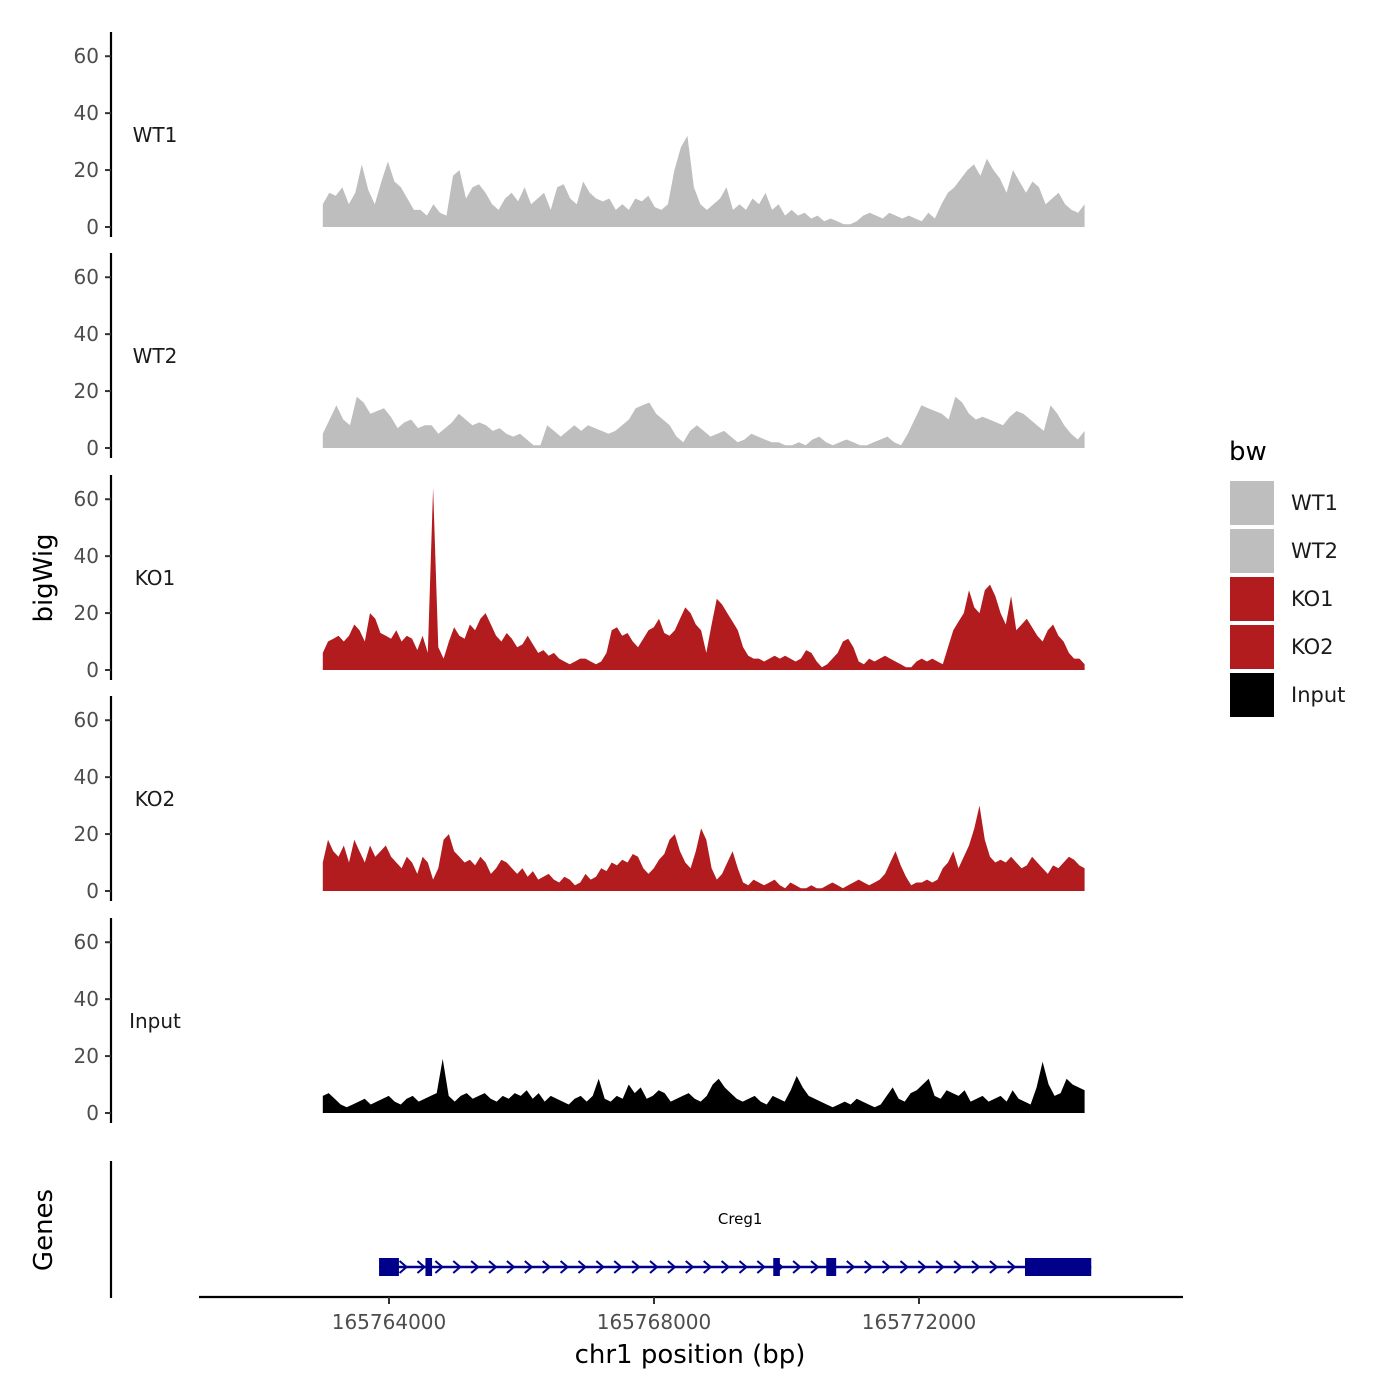  What do you see at coordinates (155, 799) in the screenshot?
I see `track-label: KO2` at bounding box center [155, 799].